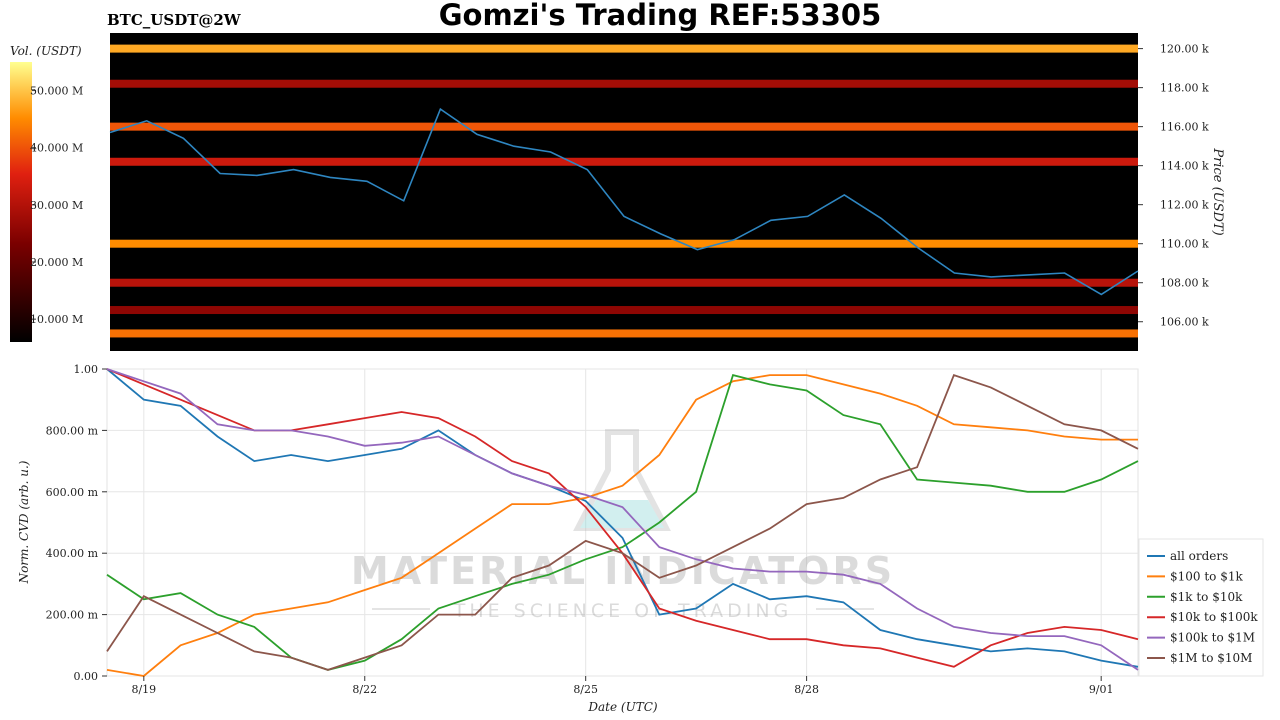 This screenshot has width=1280, height=720. Describe the element at coordinates (72, 615) in the screenshot. I see `cvd-y-tick-label: 200.00 m` at that location.